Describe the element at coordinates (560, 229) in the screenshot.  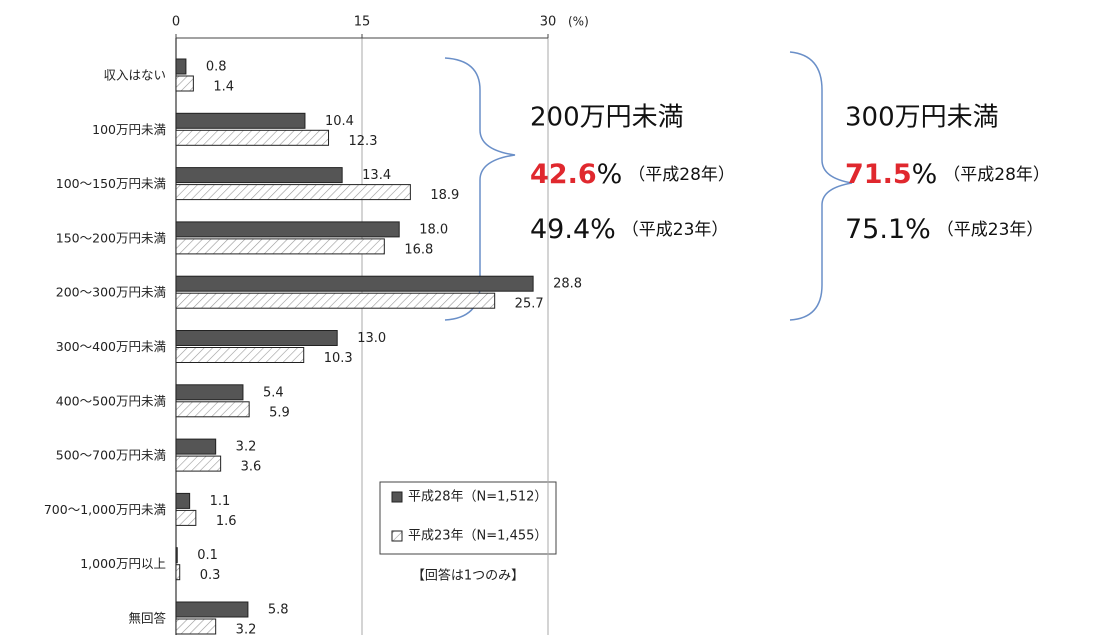
I see `annotation-value: 49.4` at that location.